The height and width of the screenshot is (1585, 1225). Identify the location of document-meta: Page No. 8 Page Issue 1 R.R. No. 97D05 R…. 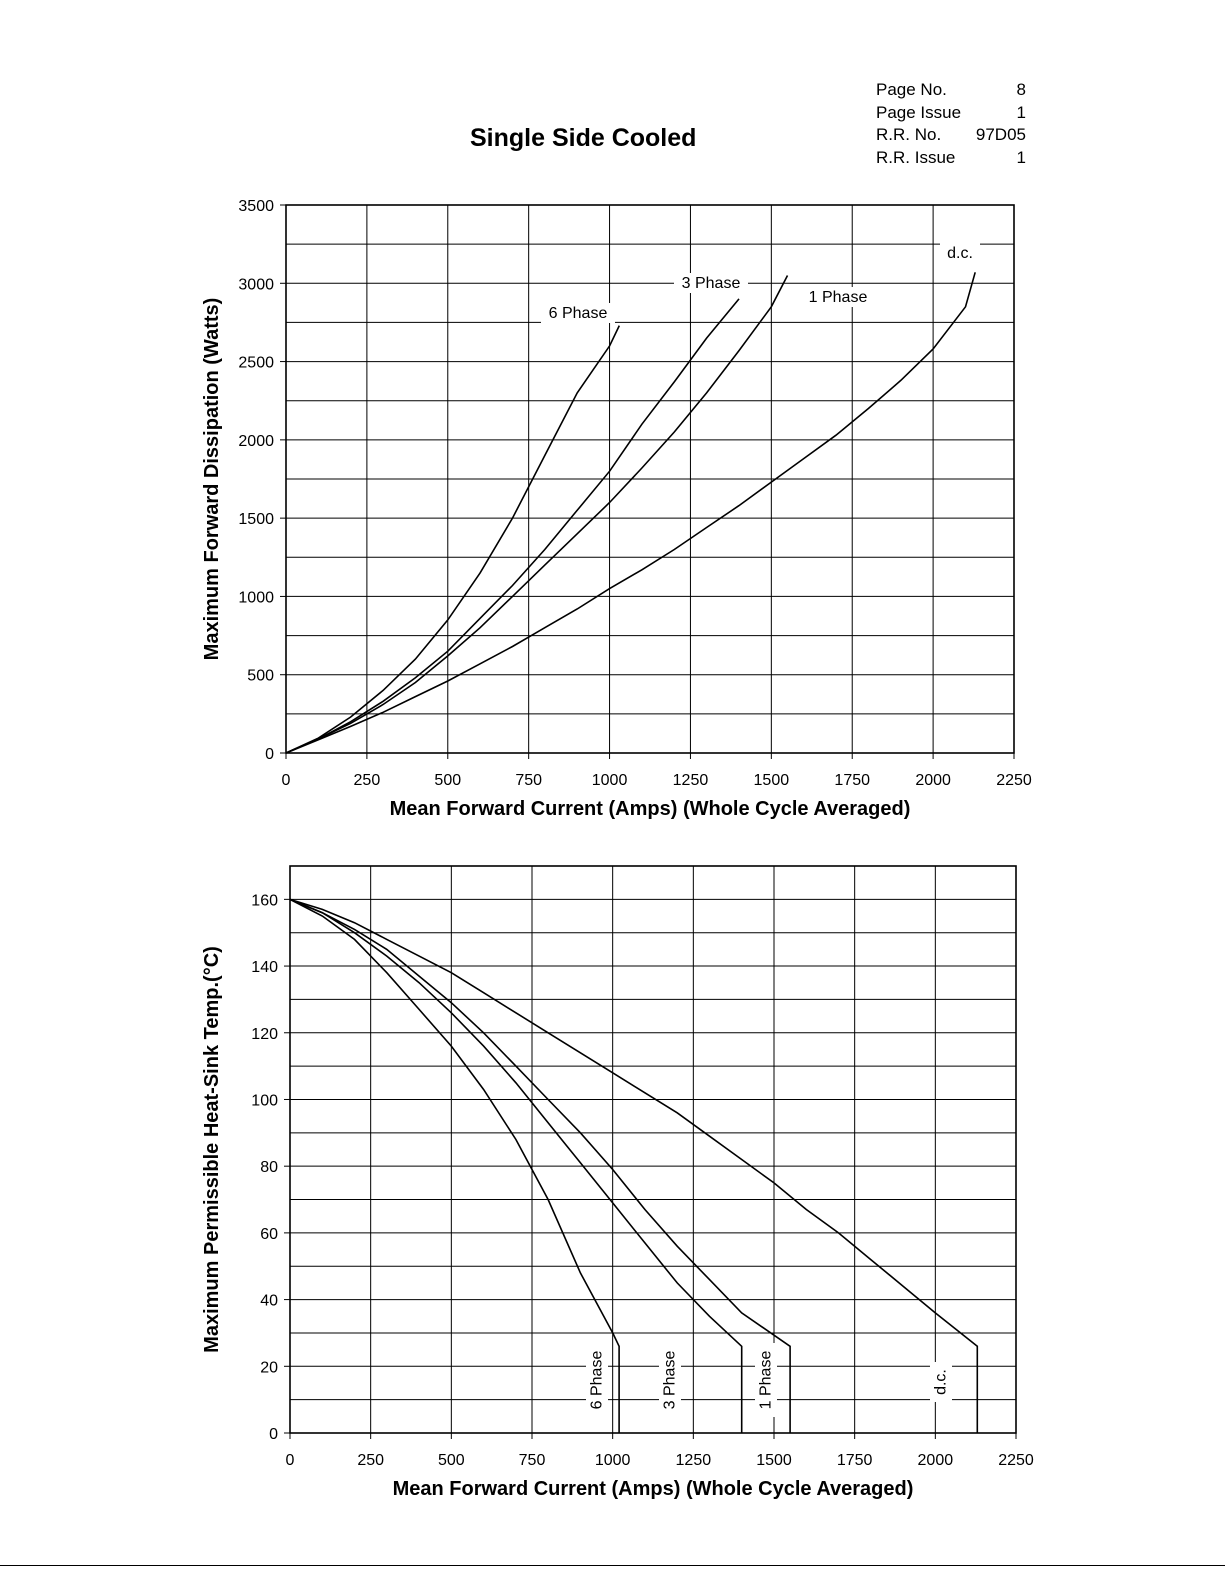
(951, 124).